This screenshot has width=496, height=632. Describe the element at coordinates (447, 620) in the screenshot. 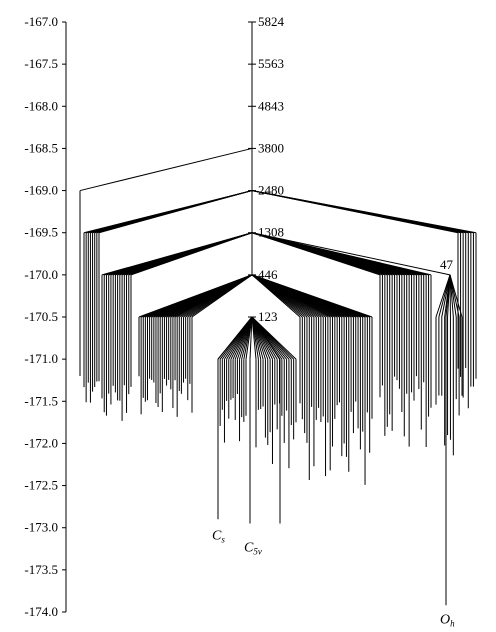

I see `structure-label: Oh` at that location.